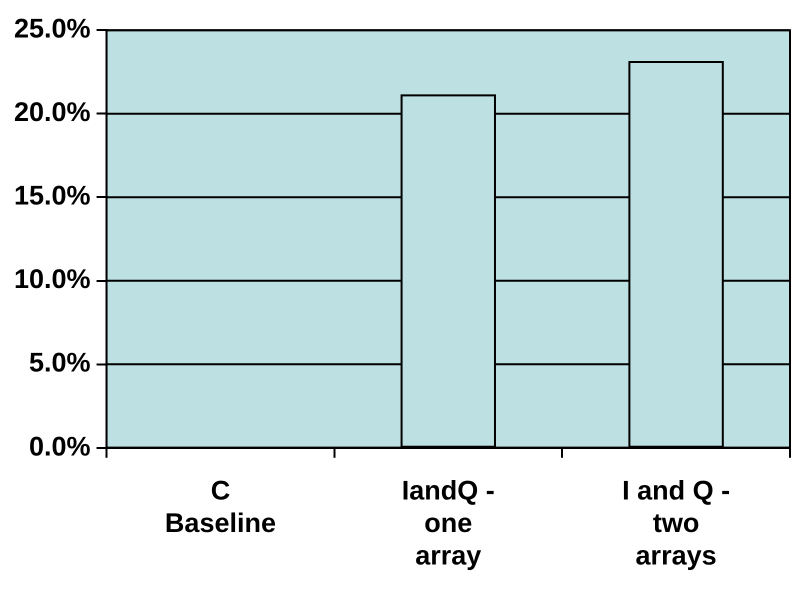  Describe the element at coordinates (52, 279) in the screenshot. I see `y-tick-label: 10.0%` at that location.